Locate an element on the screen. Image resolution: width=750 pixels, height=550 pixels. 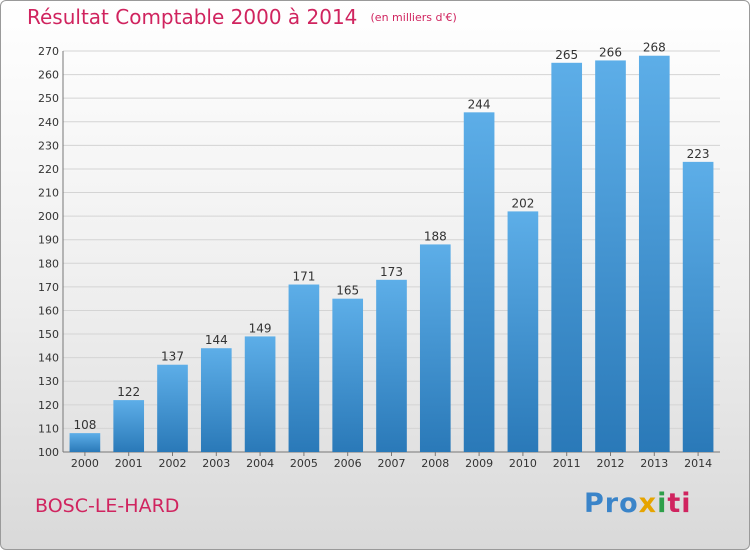
data-label: 265 is located at coordinates (566, 55).